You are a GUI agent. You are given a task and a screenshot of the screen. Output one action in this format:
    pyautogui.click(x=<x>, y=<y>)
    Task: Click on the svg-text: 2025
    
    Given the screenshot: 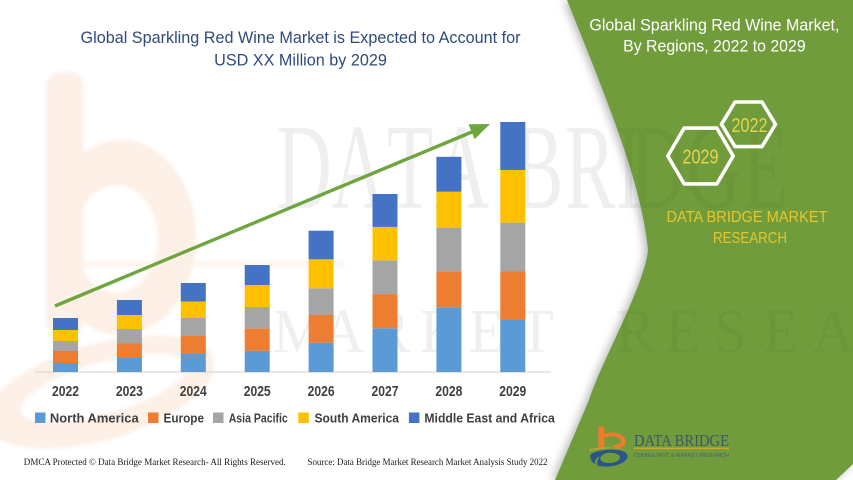 What is the action you would take?
    pyautogui.click(x=257, y=391)
    